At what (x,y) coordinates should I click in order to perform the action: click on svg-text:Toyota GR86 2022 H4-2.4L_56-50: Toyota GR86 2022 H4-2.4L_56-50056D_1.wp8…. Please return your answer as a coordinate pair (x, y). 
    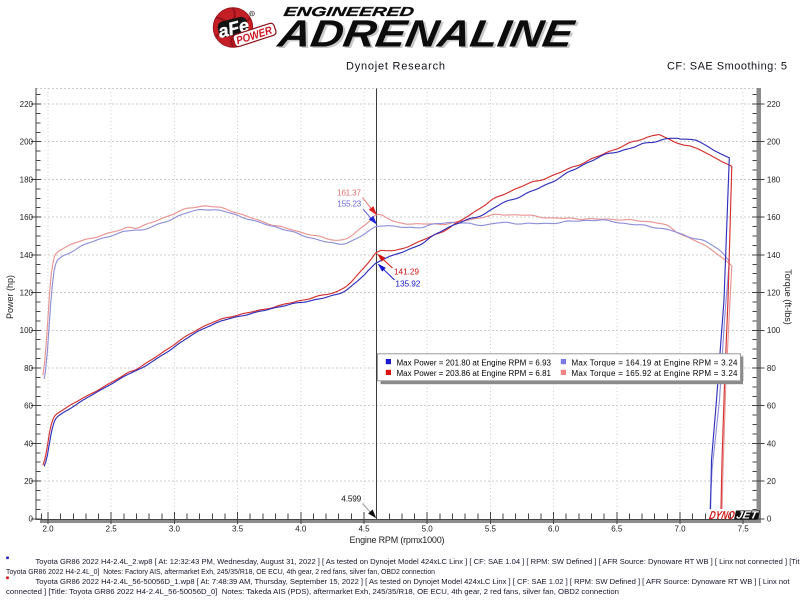
    Looking at the image, I should click on (413, 581).